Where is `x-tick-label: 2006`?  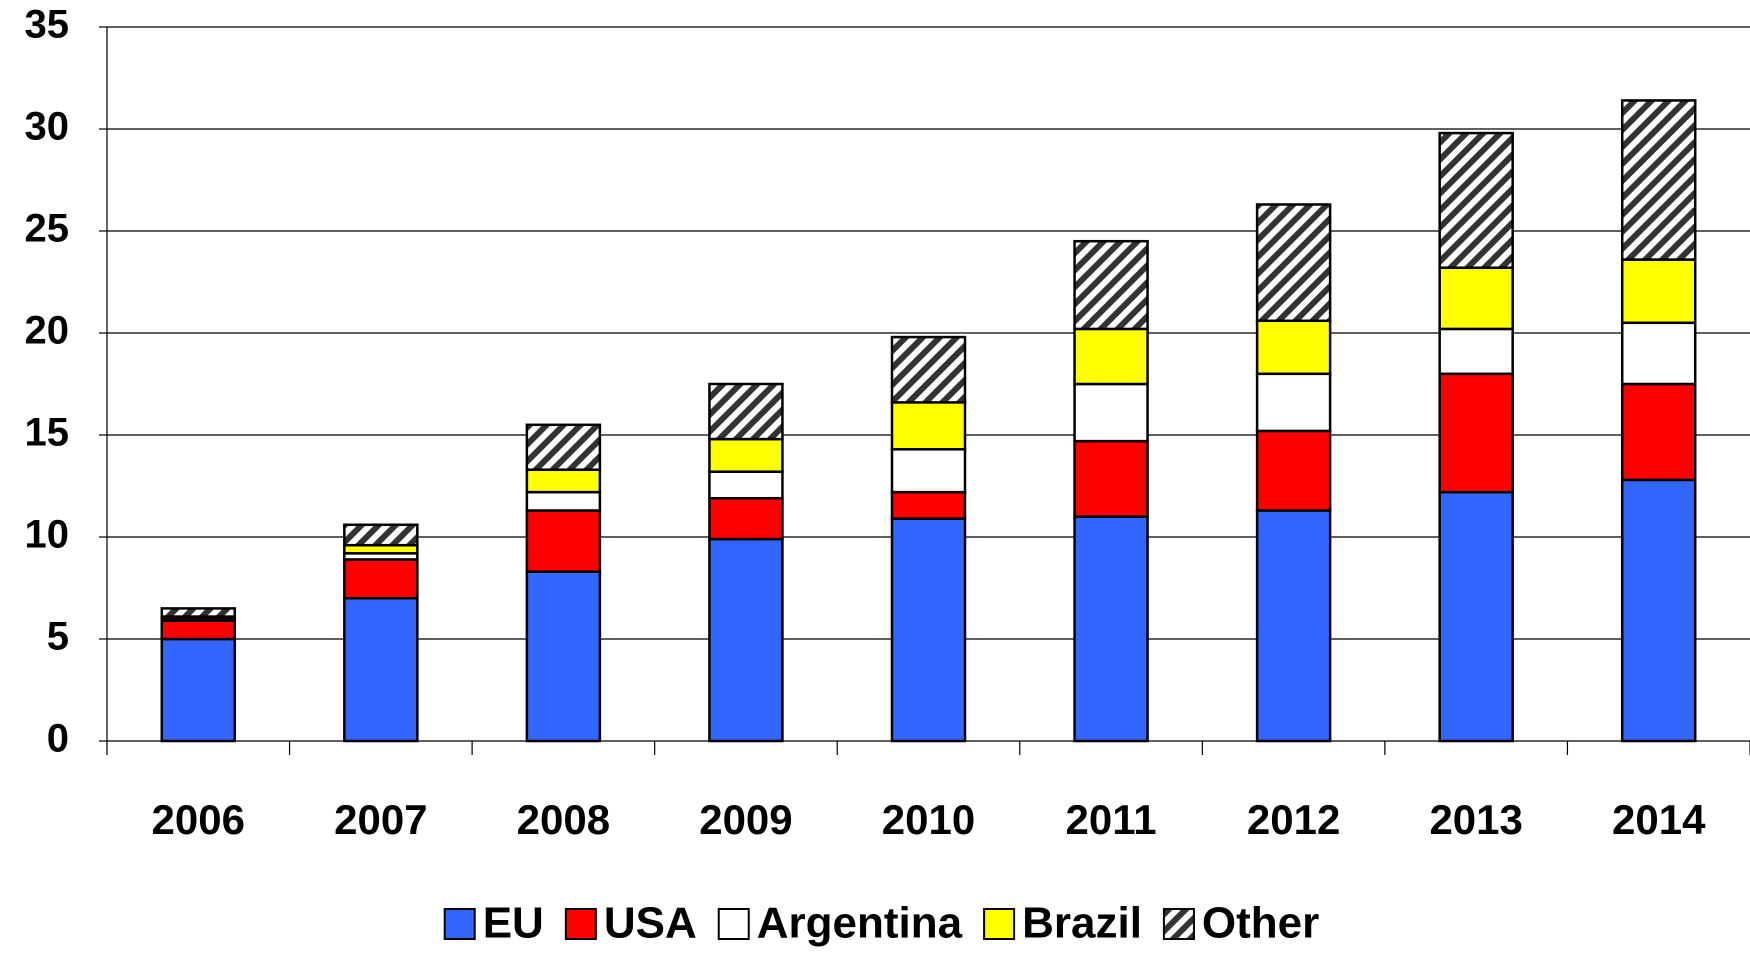 x-tick-label: 2006 is located at coordinates (198, 819).